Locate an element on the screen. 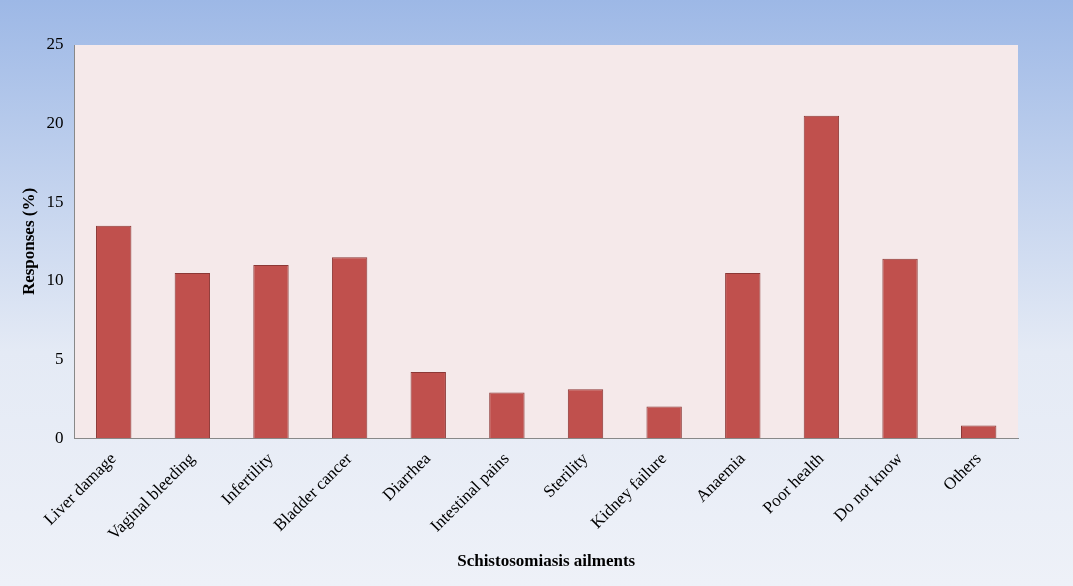 Image resolution: width=1073 pixels, height=586 pixels. y-tick-label: 20 is located at coordinates (55, 123).